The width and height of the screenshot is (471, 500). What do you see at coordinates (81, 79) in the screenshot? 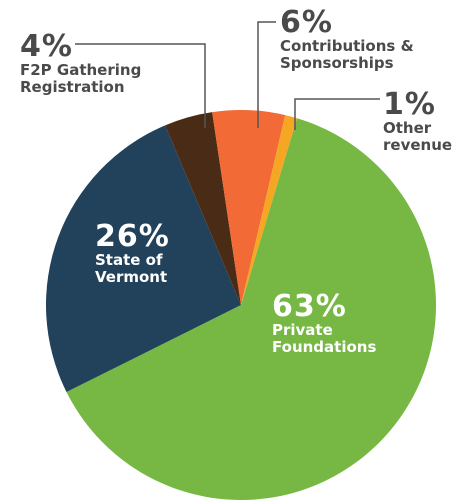
I see `category-label: F2P Gathering Registration` at bounding box center [81, 79].